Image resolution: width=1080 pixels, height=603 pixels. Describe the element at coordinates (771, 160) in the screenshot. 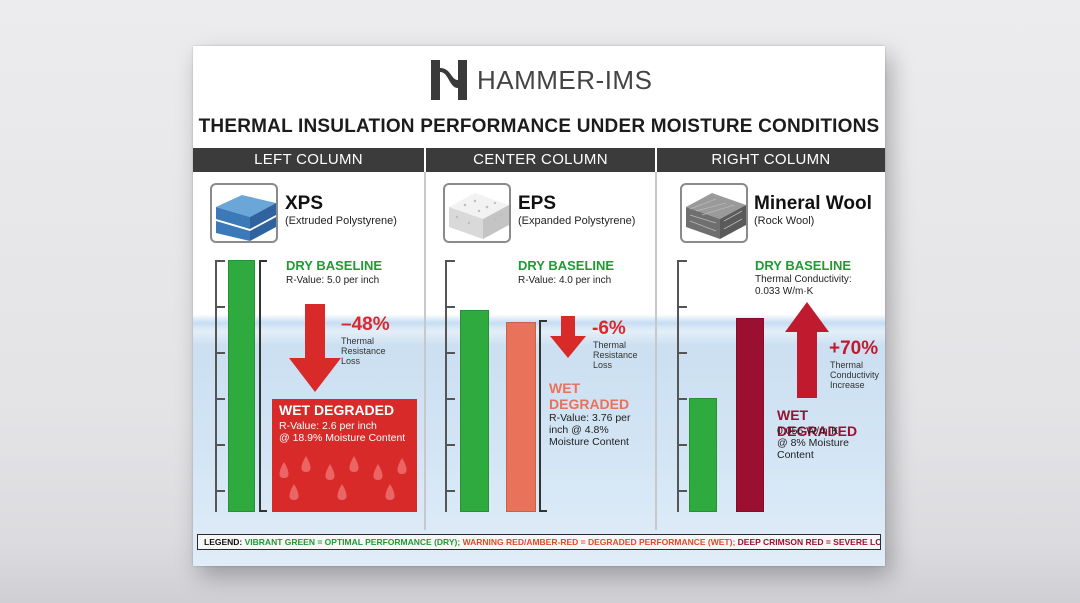

I see `column-header-right: RIGHT COLUMN` at that location.